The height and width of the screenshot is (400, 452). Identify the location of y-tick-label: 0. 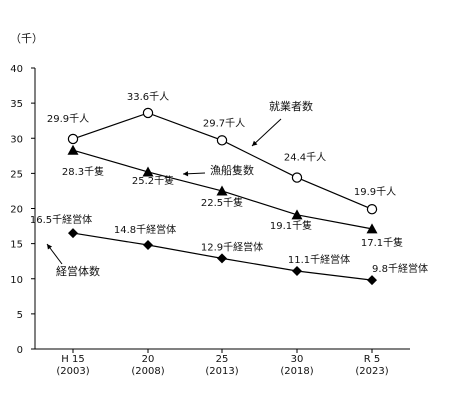
(20, 350).